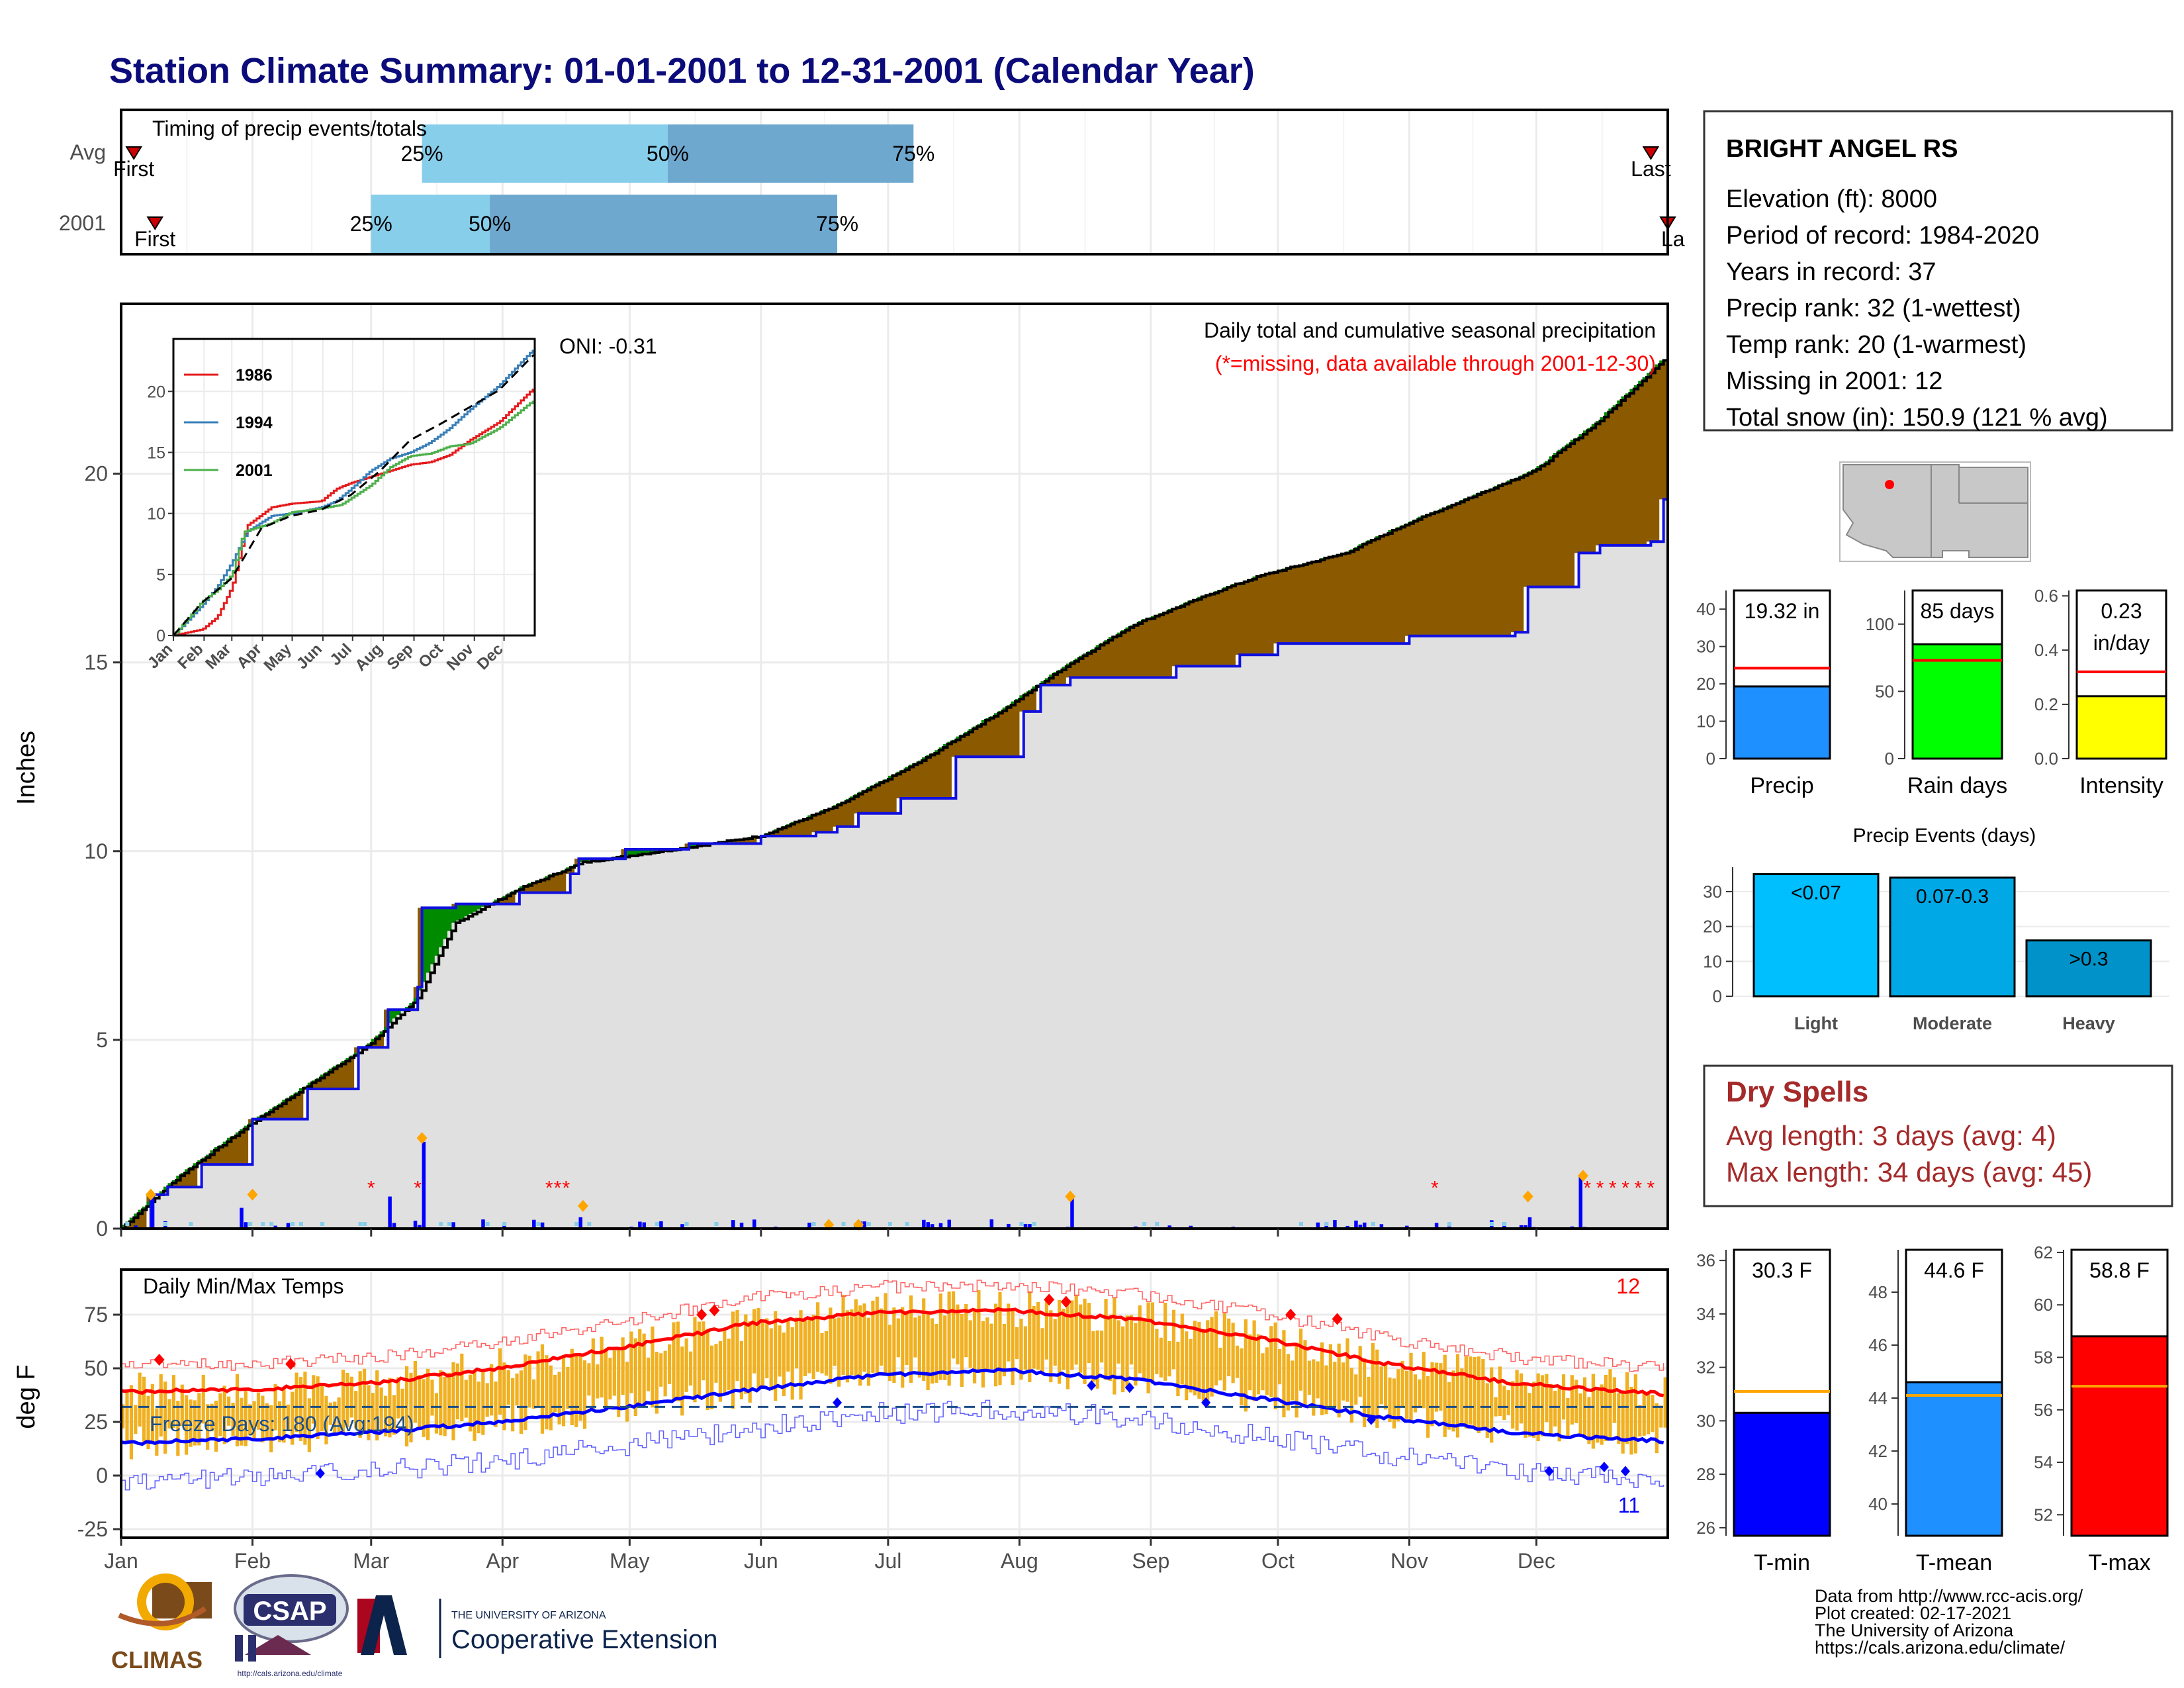  I want to click on summary-bar-T-min, so click(1782, 1474).